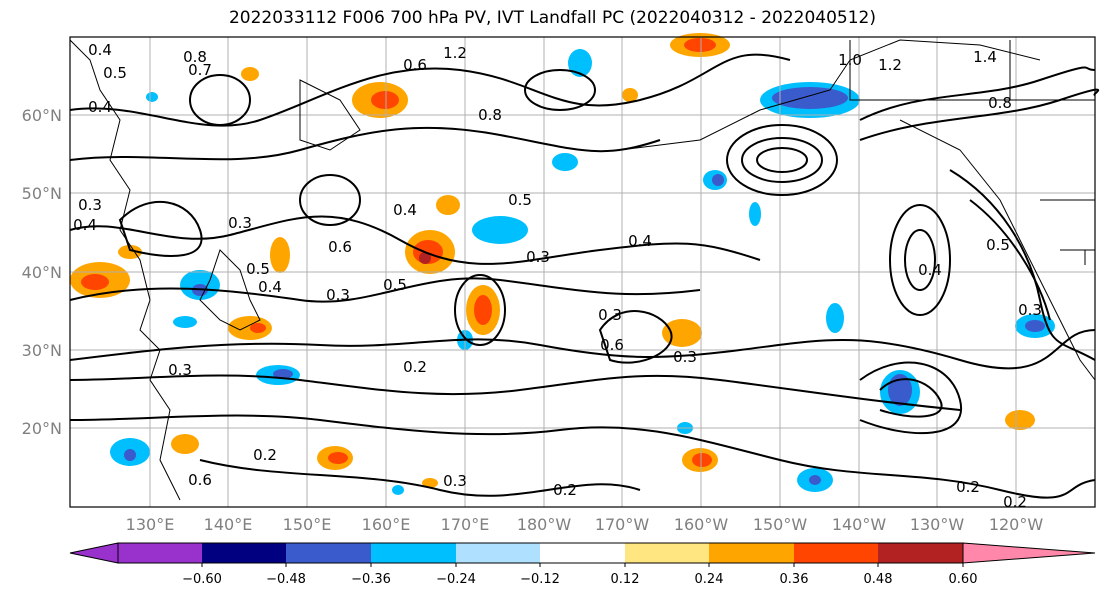  I want to click on colorbar-tick-label: −0.36, so click(371, 579).